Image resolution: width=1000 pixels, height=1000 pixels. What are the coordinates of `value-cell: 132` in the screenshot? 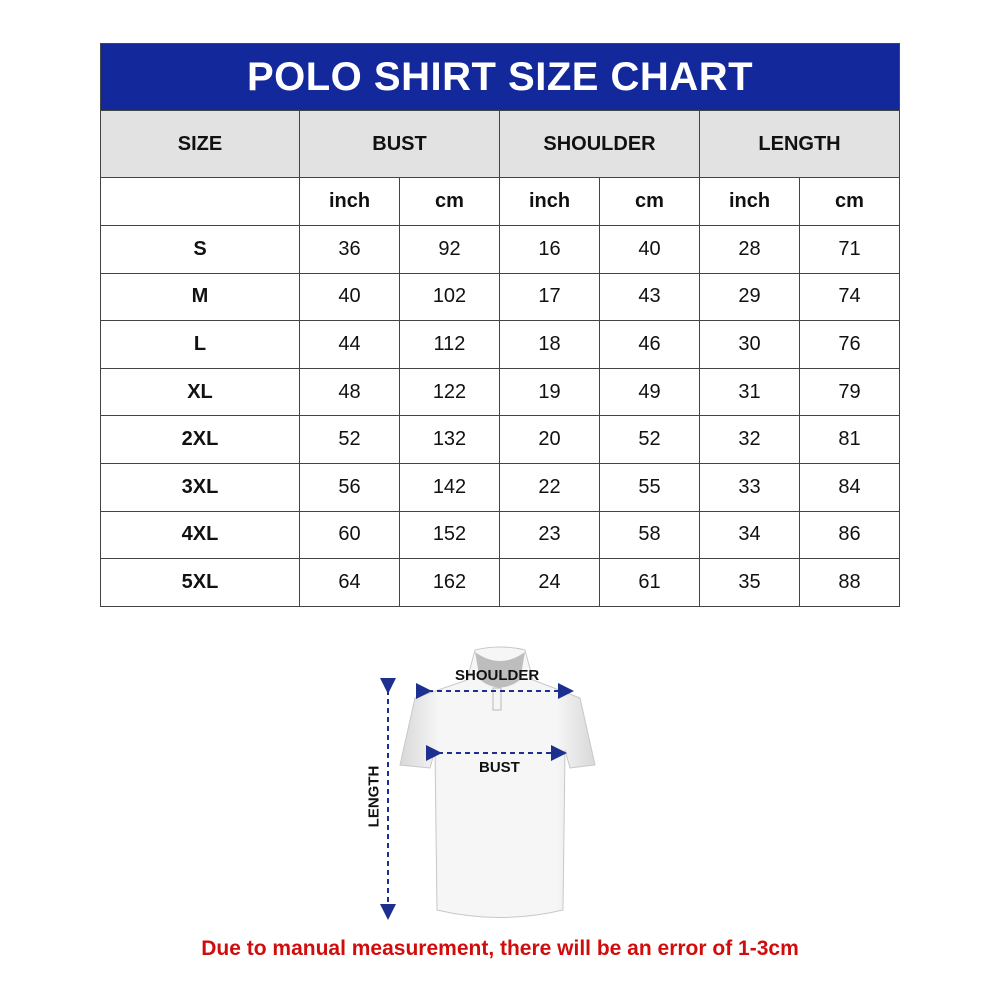 It's located at (449, 439).